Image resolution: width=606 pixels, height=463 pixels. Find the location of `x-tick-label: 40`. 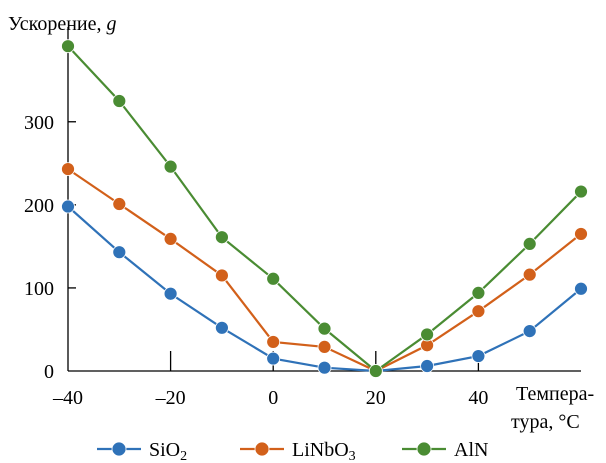

x-tick-label: 40 is located at coordinates (478, 398).